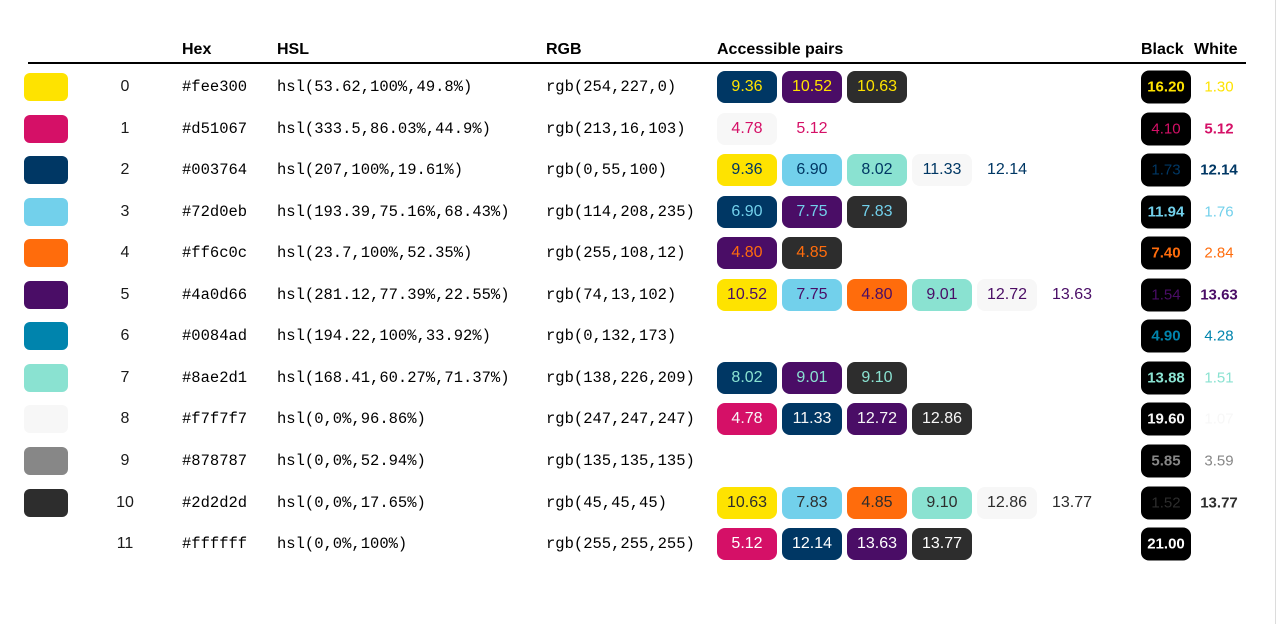  I want to click on hsl-value: hsl(0,0%,52.94%), so click(351, 460).